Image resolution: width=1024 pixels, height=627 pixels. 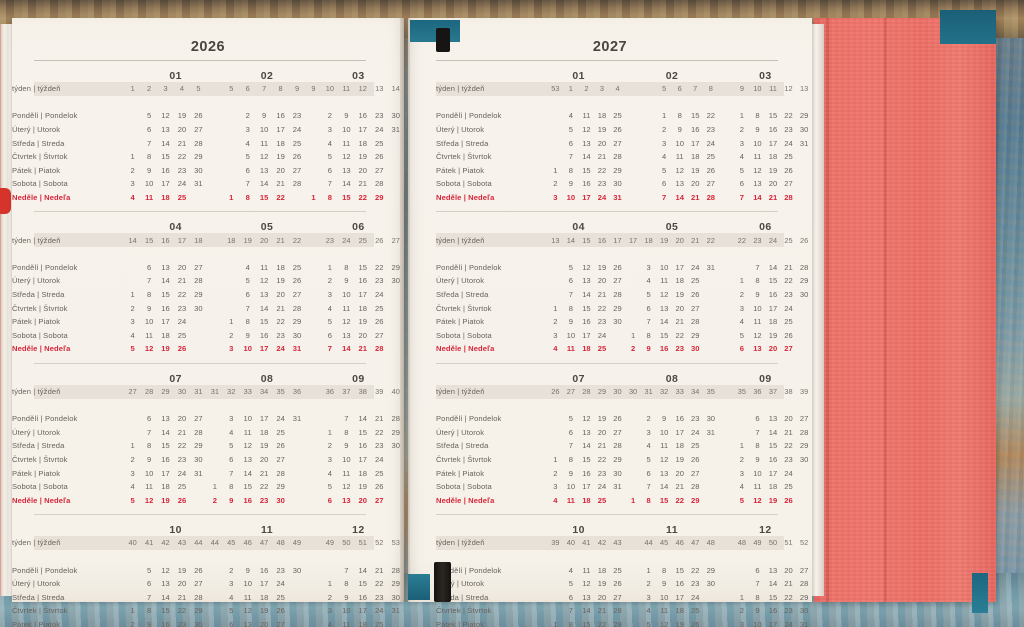 I want to click on week-number: 53, so click(x=555, y=89).